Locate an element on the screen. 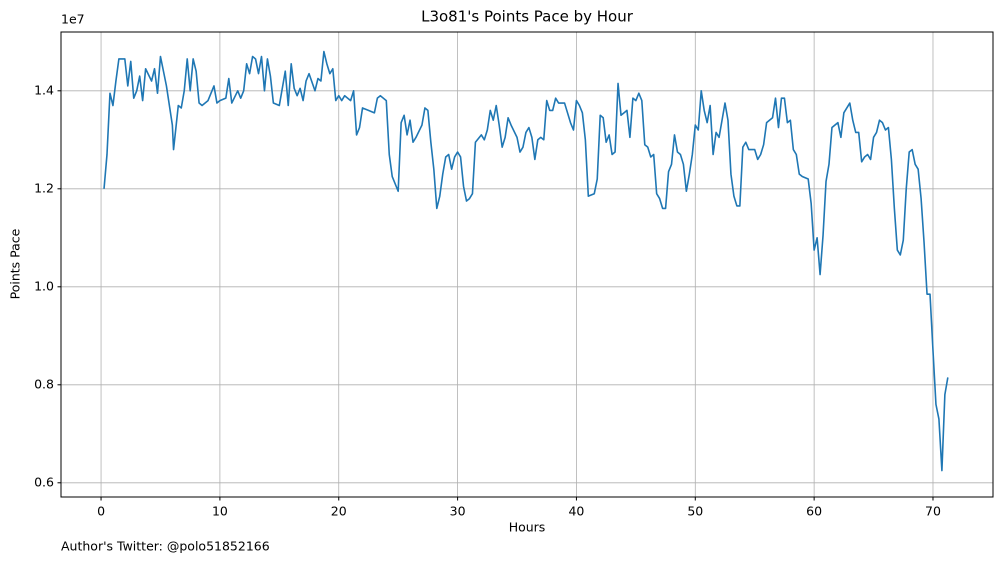 Image resolution: width=1001 pixels, height=562 pixels. x-tick-label: 40 is located at coordinates (576, 511).